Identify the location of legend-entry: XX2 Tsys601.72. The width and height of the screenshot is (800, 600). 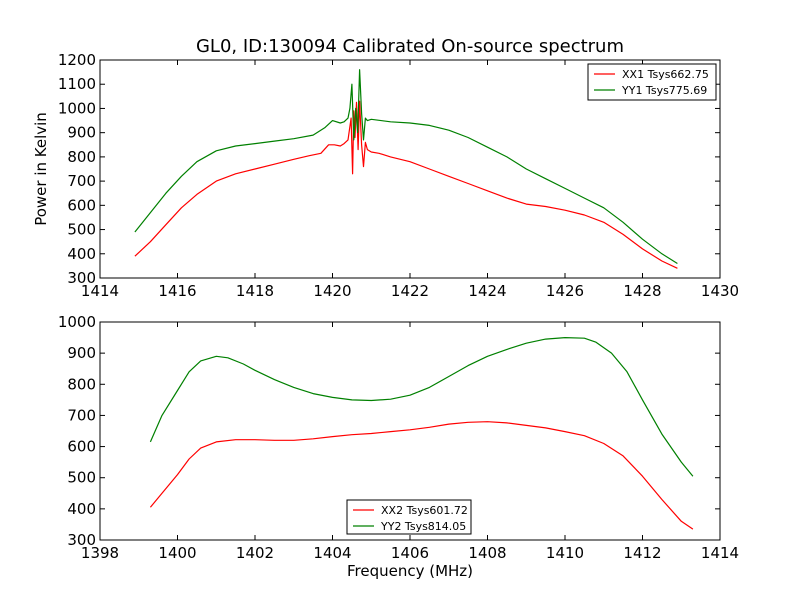
(424, 510).